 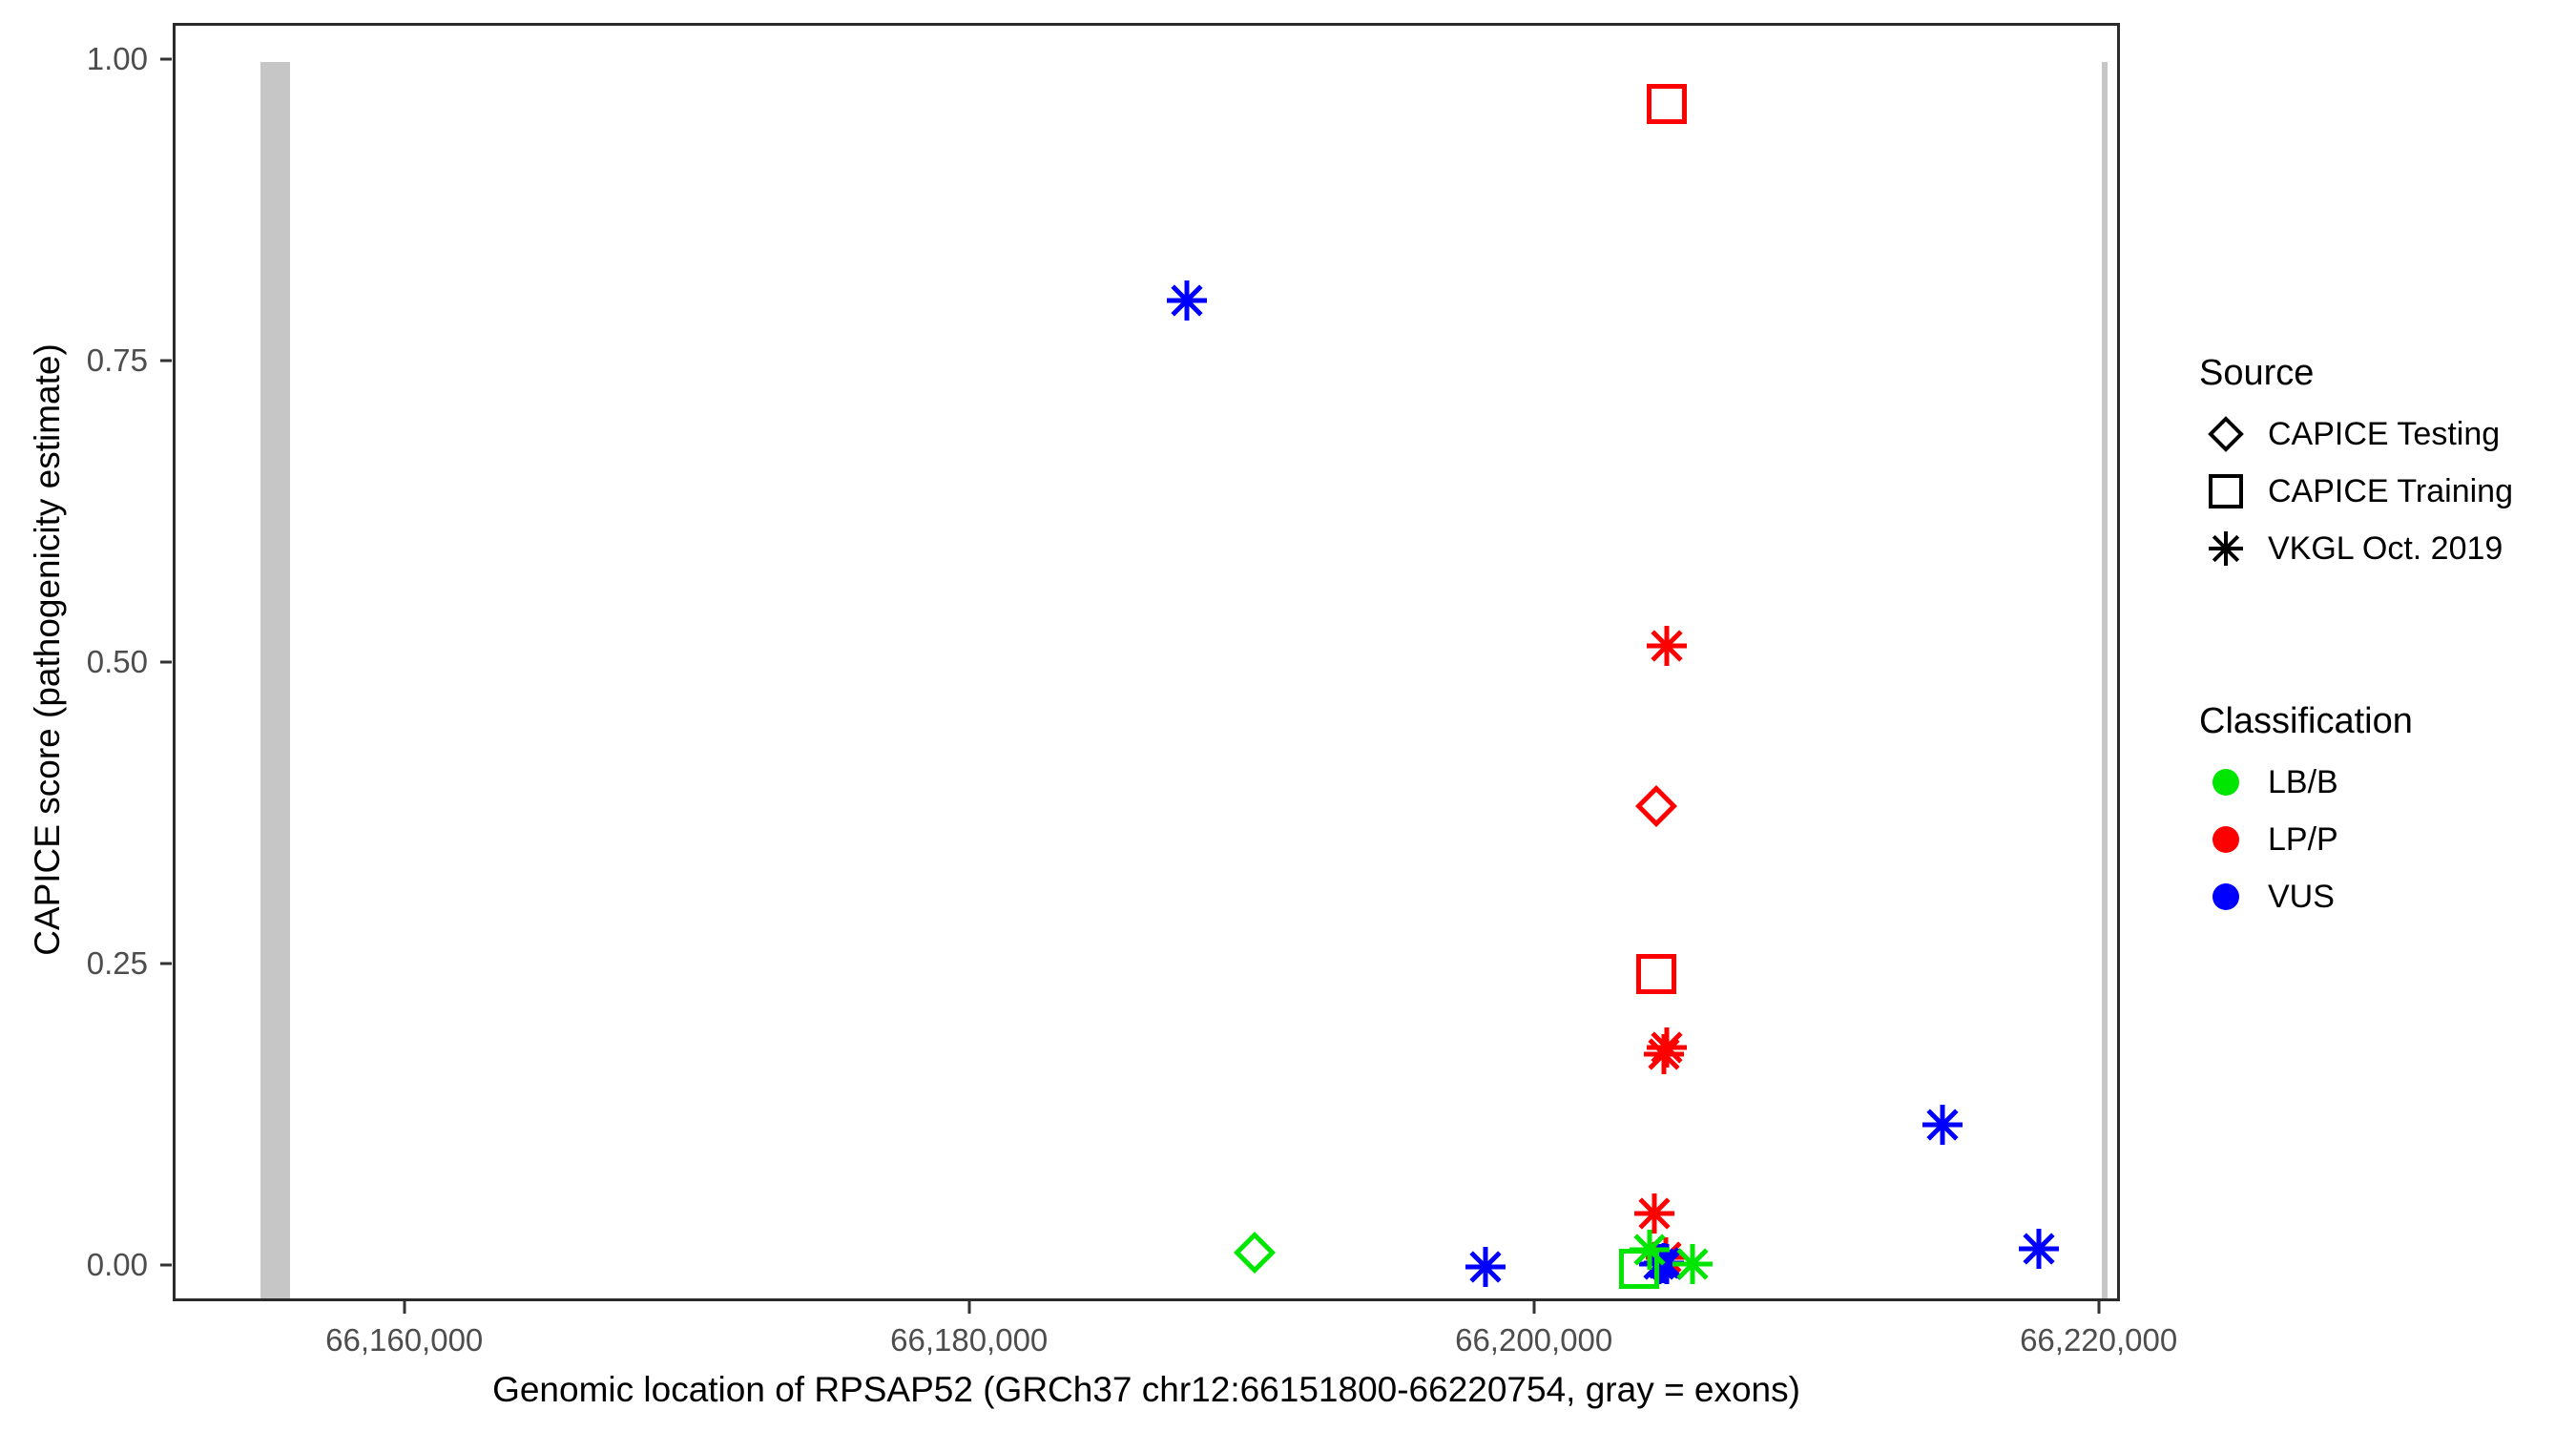 What do you see at coordinates (2226, 491) in the screenshot?
I see `square-icon` at bounding box center [2226, 491].